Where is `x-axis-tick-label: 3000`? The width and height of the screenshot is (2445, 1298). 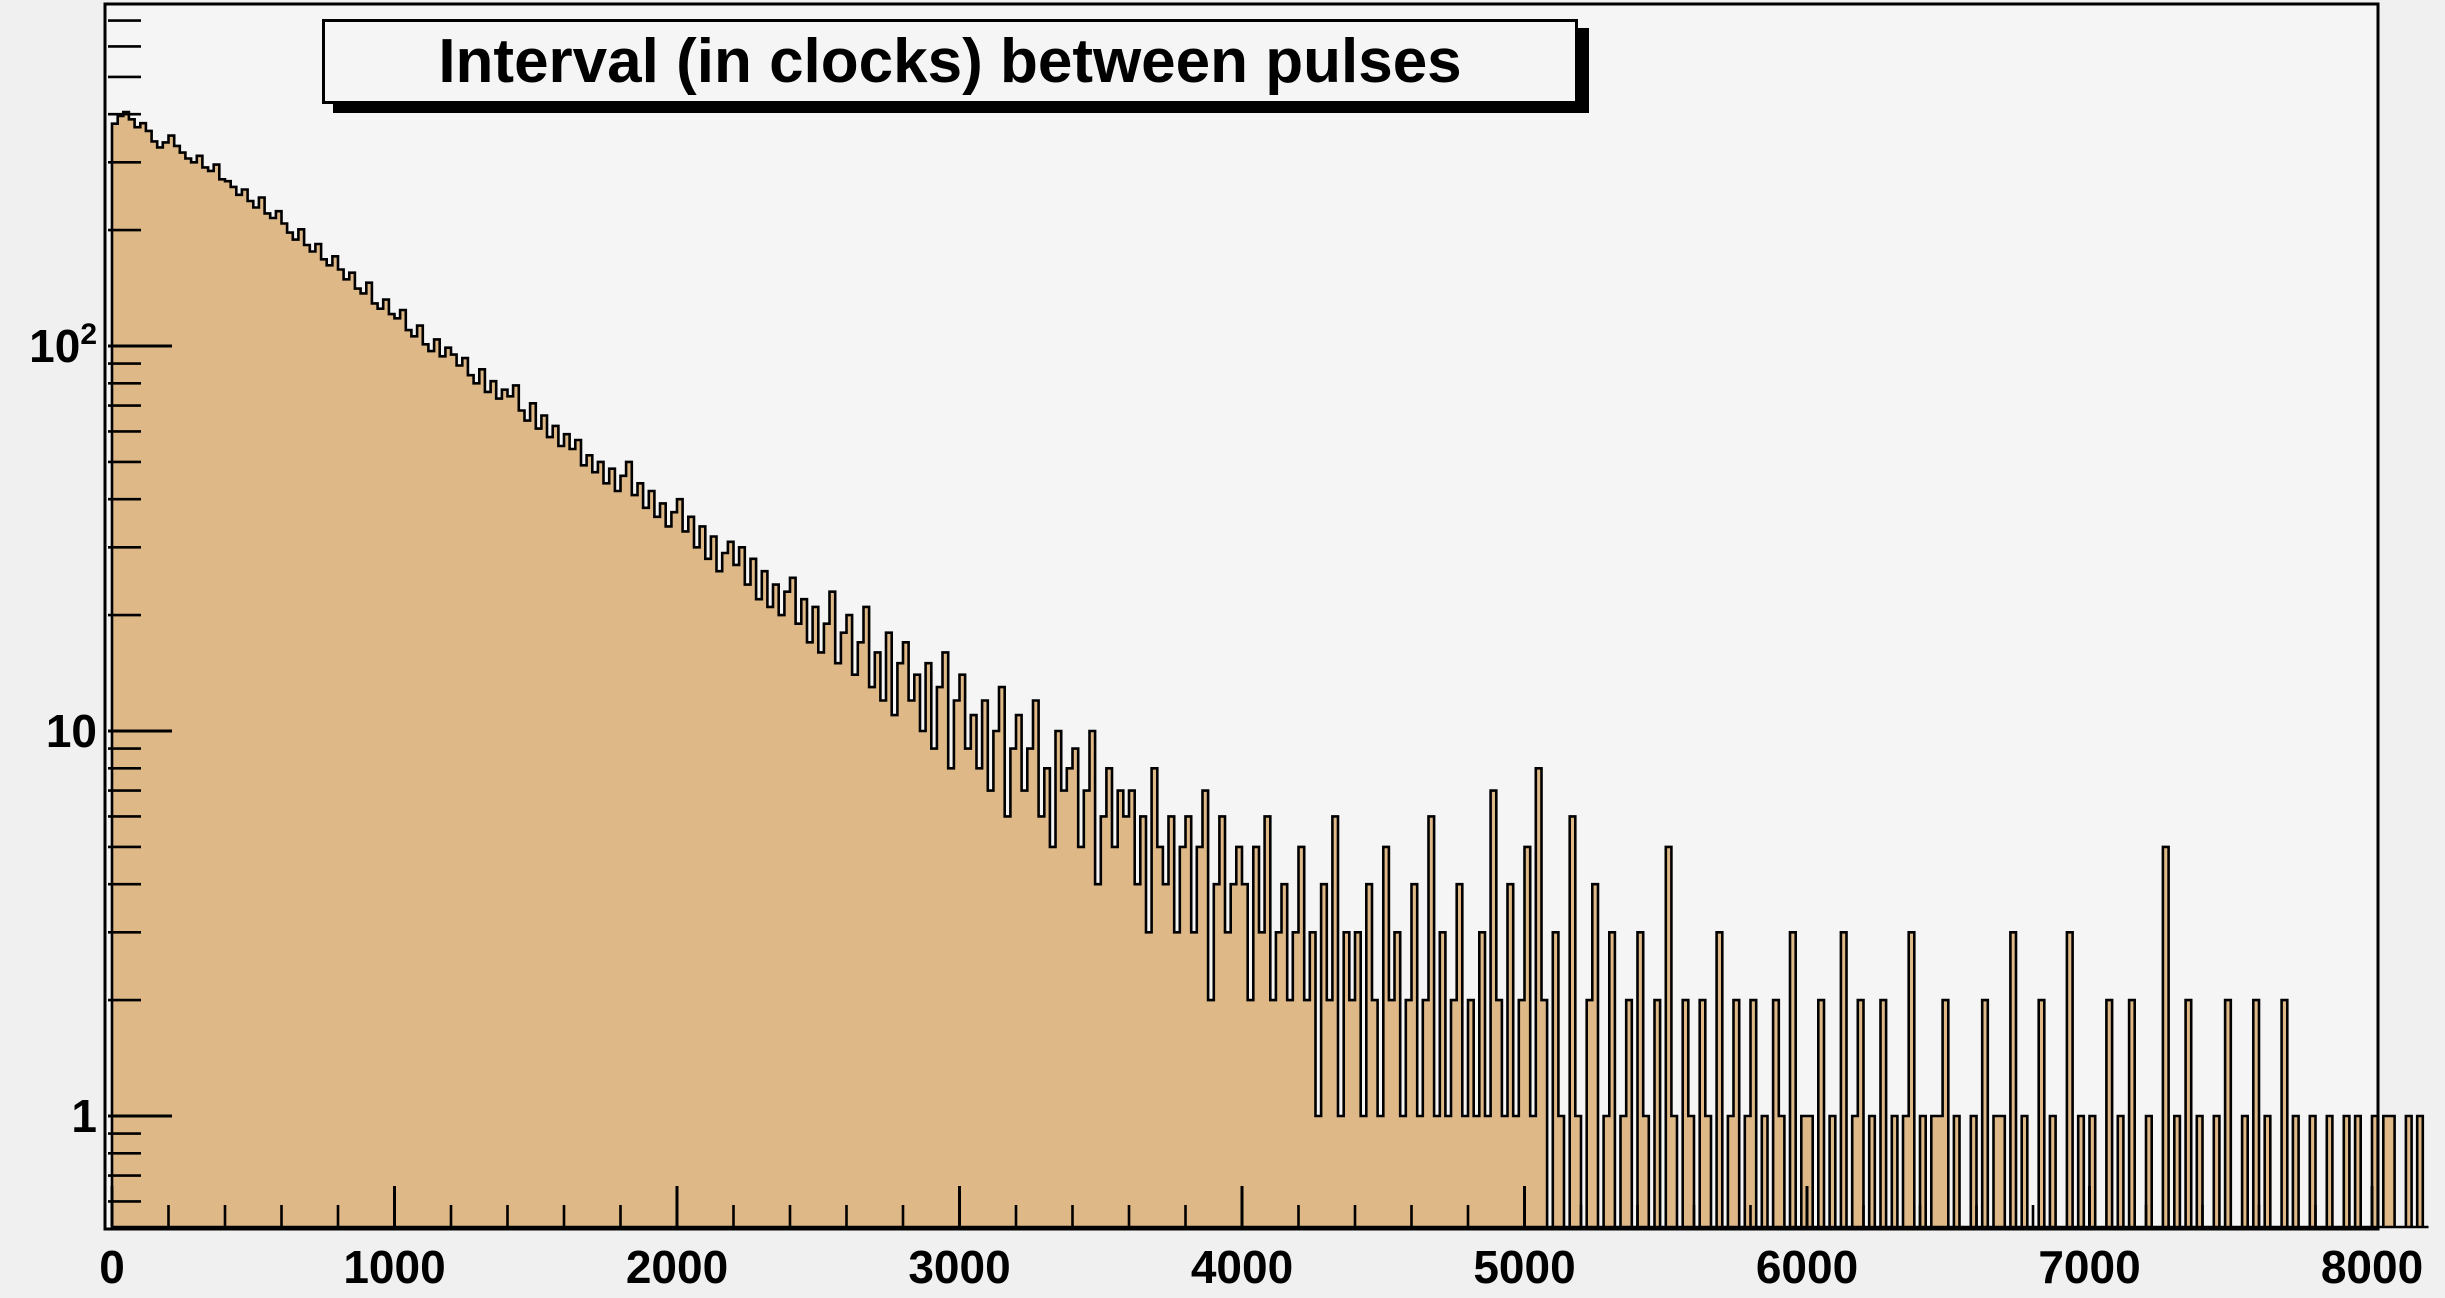
x-axis-tick-label: 3000 is located at coordinates (959, 1267).